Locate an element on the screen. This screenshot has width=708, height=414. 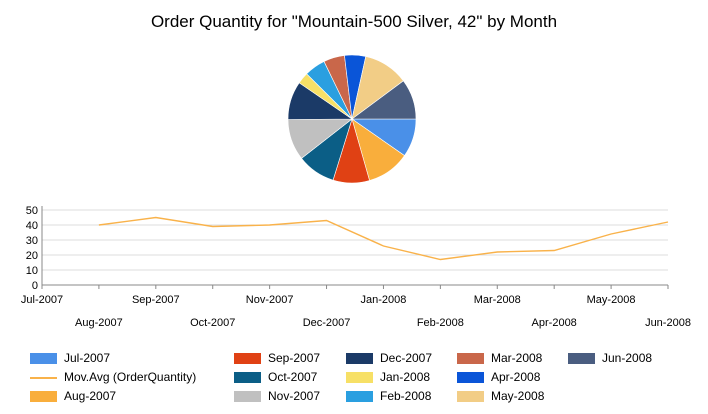
moving-average-series is located at coordinates (383, 238).